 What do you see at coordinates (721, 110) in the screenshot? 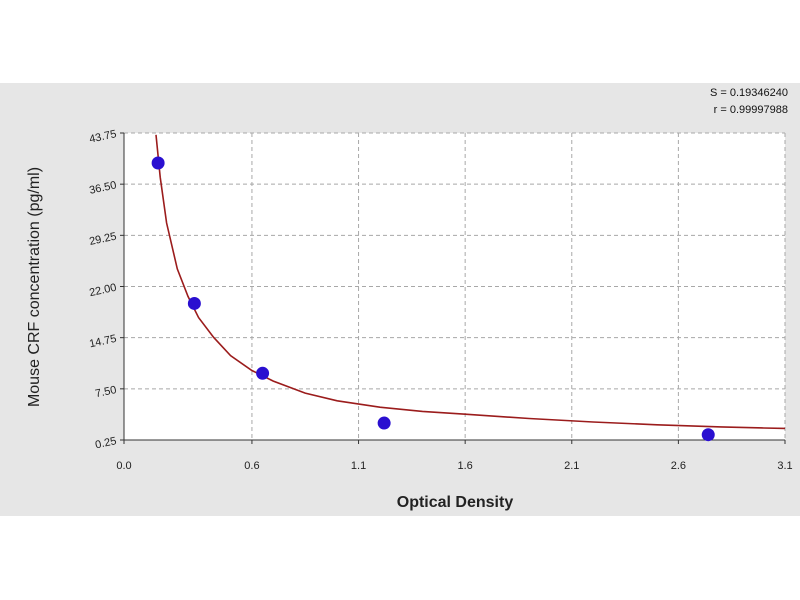
I see `r-label: r =` at bounding box center [721, 110].